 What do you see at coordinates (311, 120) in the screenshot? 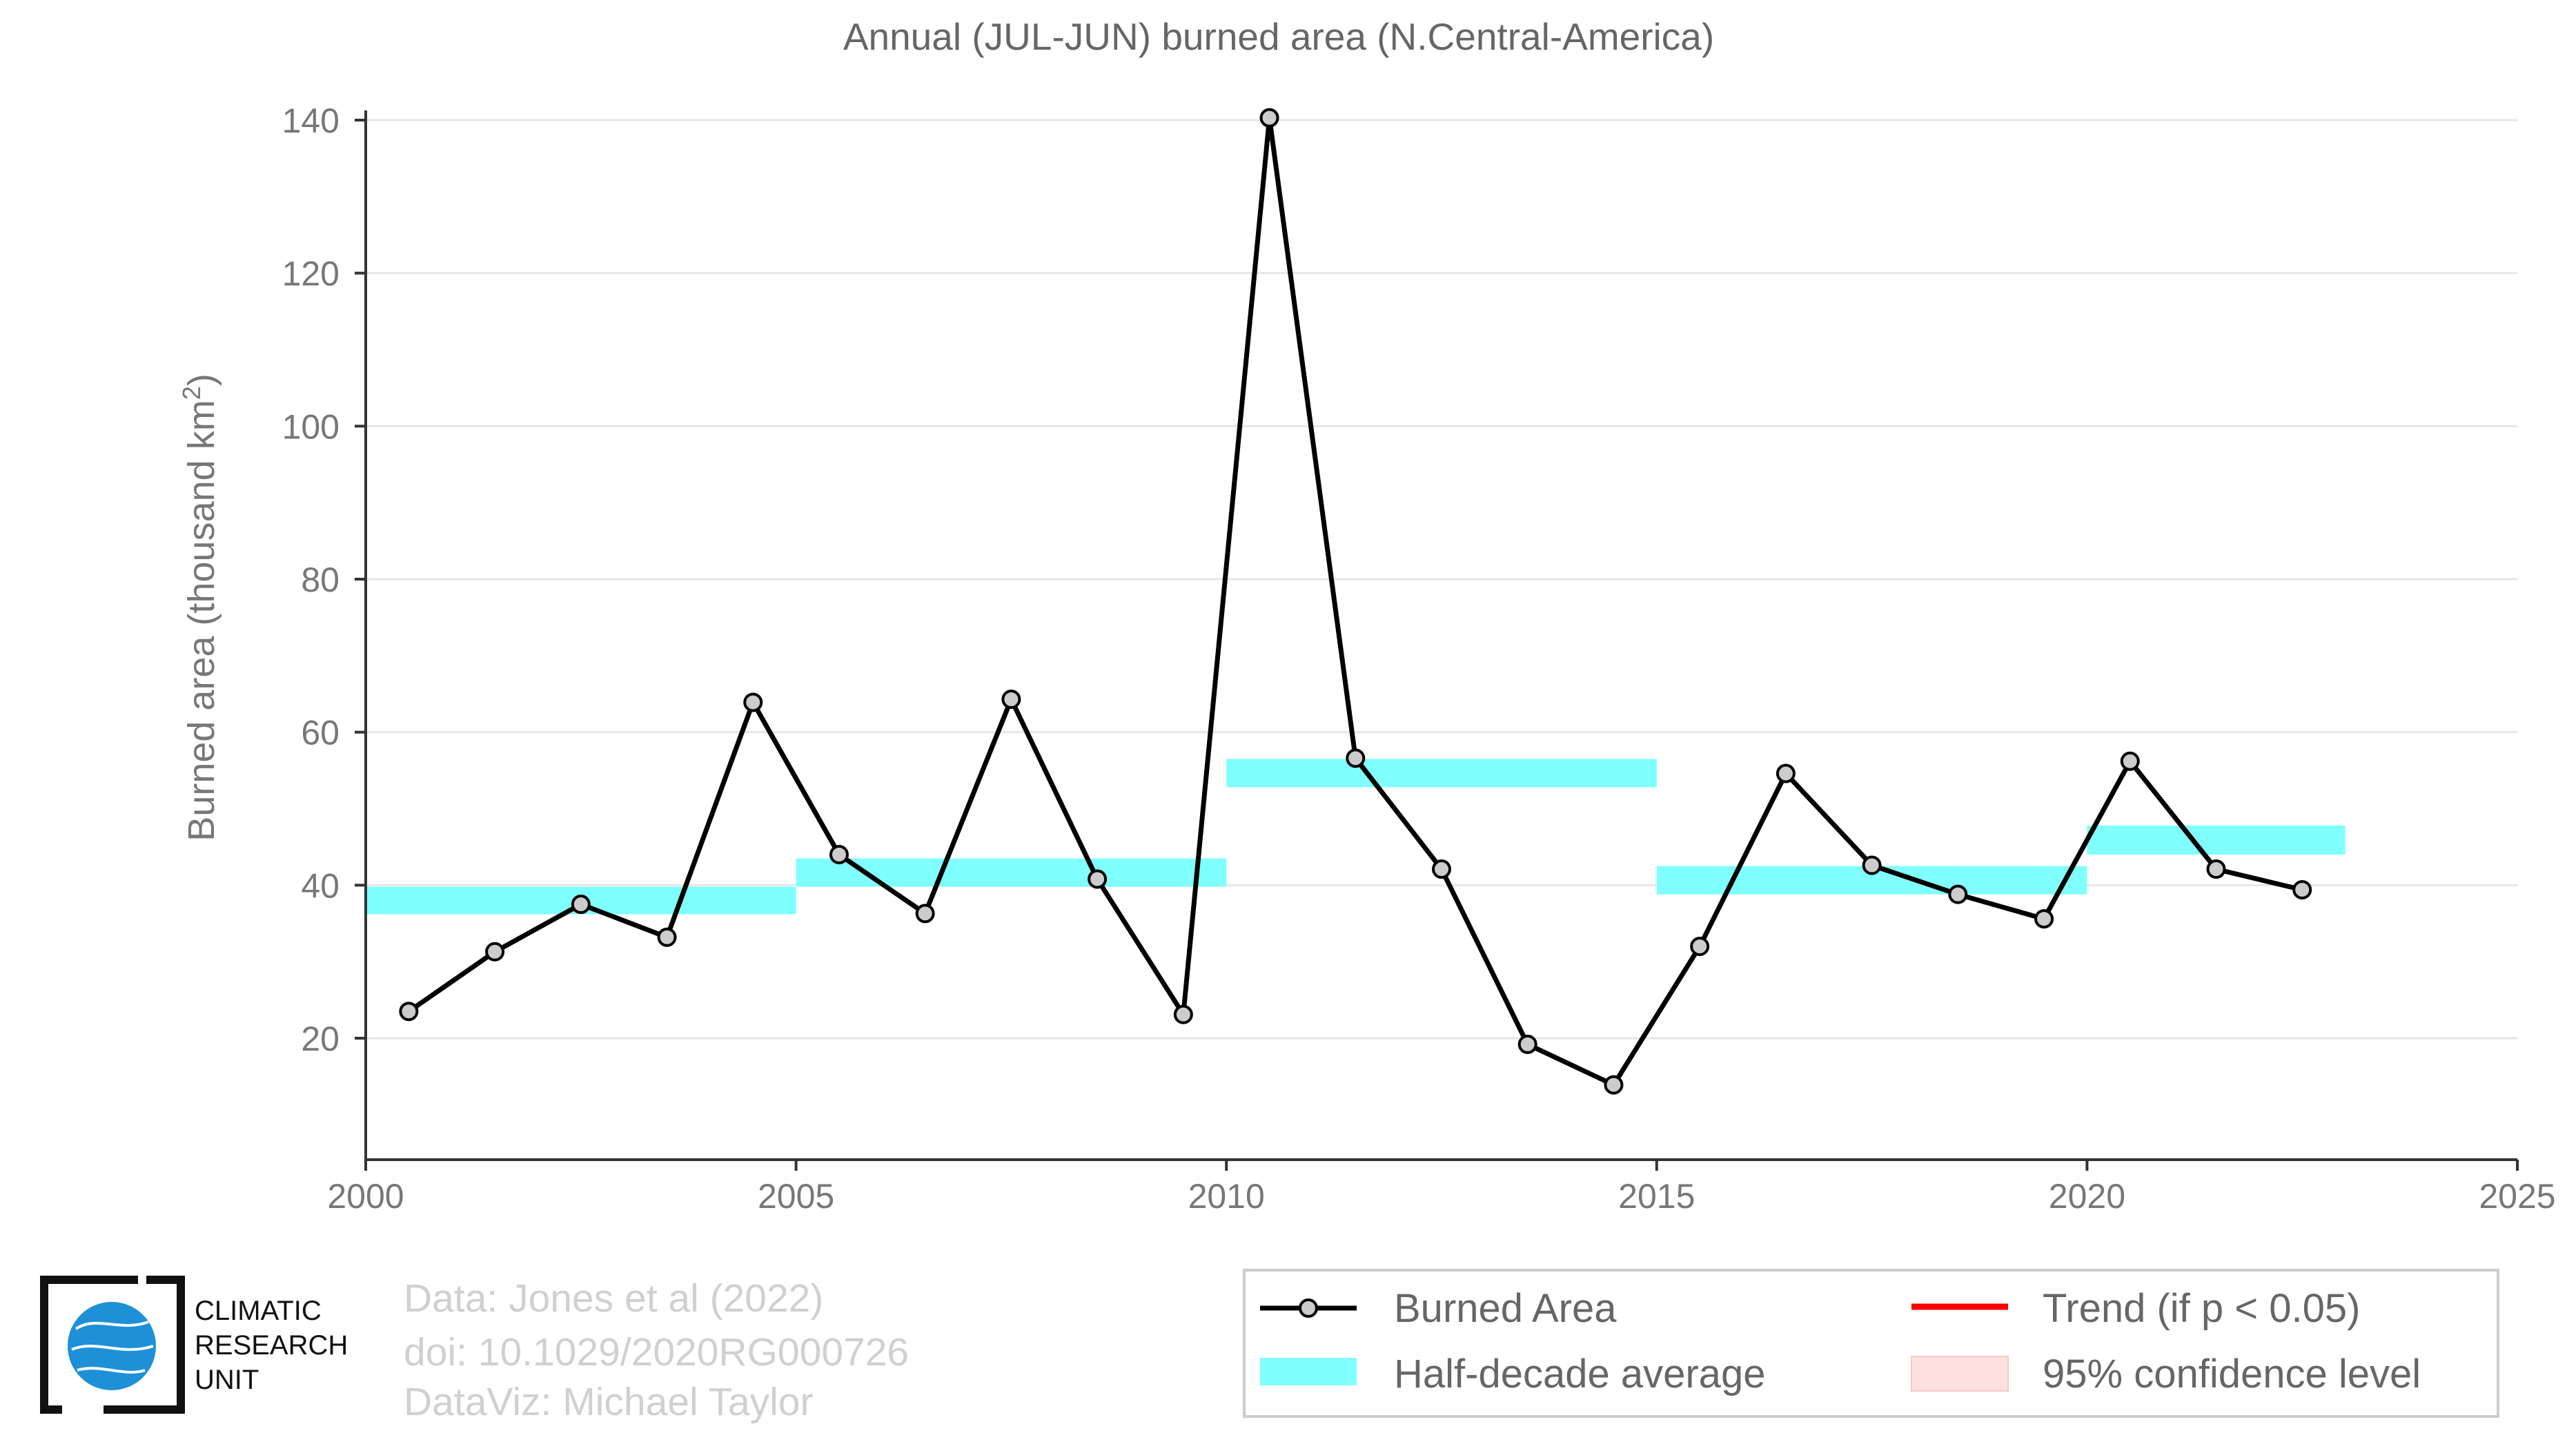
I see `y-tick-label: 140` at bounding box center [311, 120].